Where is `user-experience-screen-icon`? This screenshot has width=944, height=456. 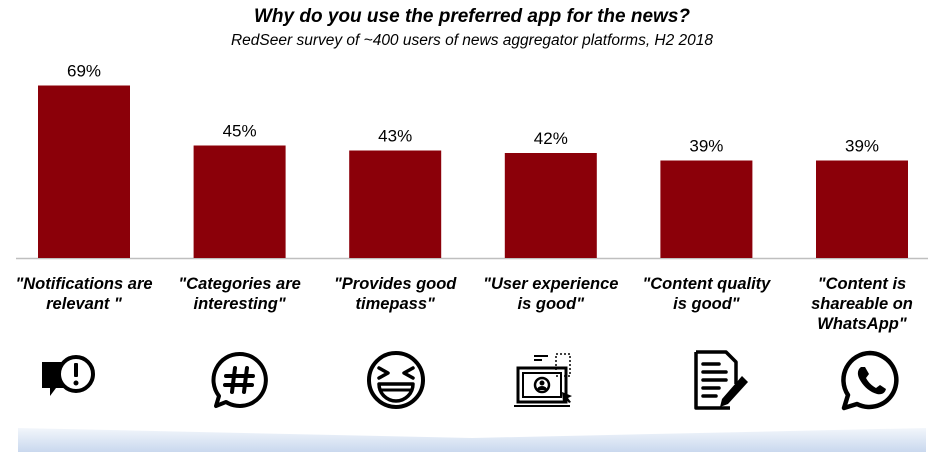 user-experience-screen-icon is located at coordinates (544, 380).